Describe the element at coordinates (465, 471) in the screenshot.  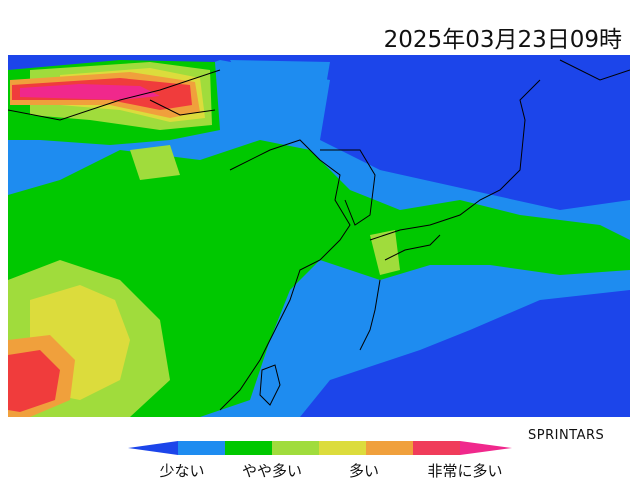
I see `legend-label: 非常に多い` at that location.